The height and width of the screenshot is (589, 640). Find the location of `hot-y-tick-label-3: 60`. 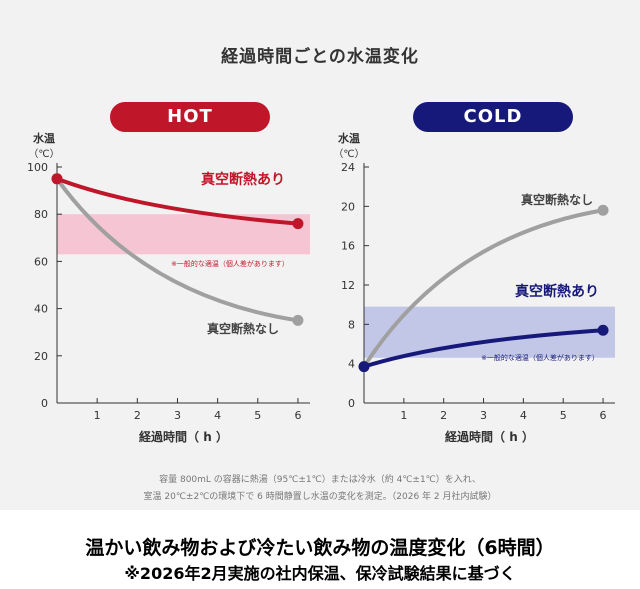

hot-y-tick-label-3: 60 is located at coordinates (41, 261).